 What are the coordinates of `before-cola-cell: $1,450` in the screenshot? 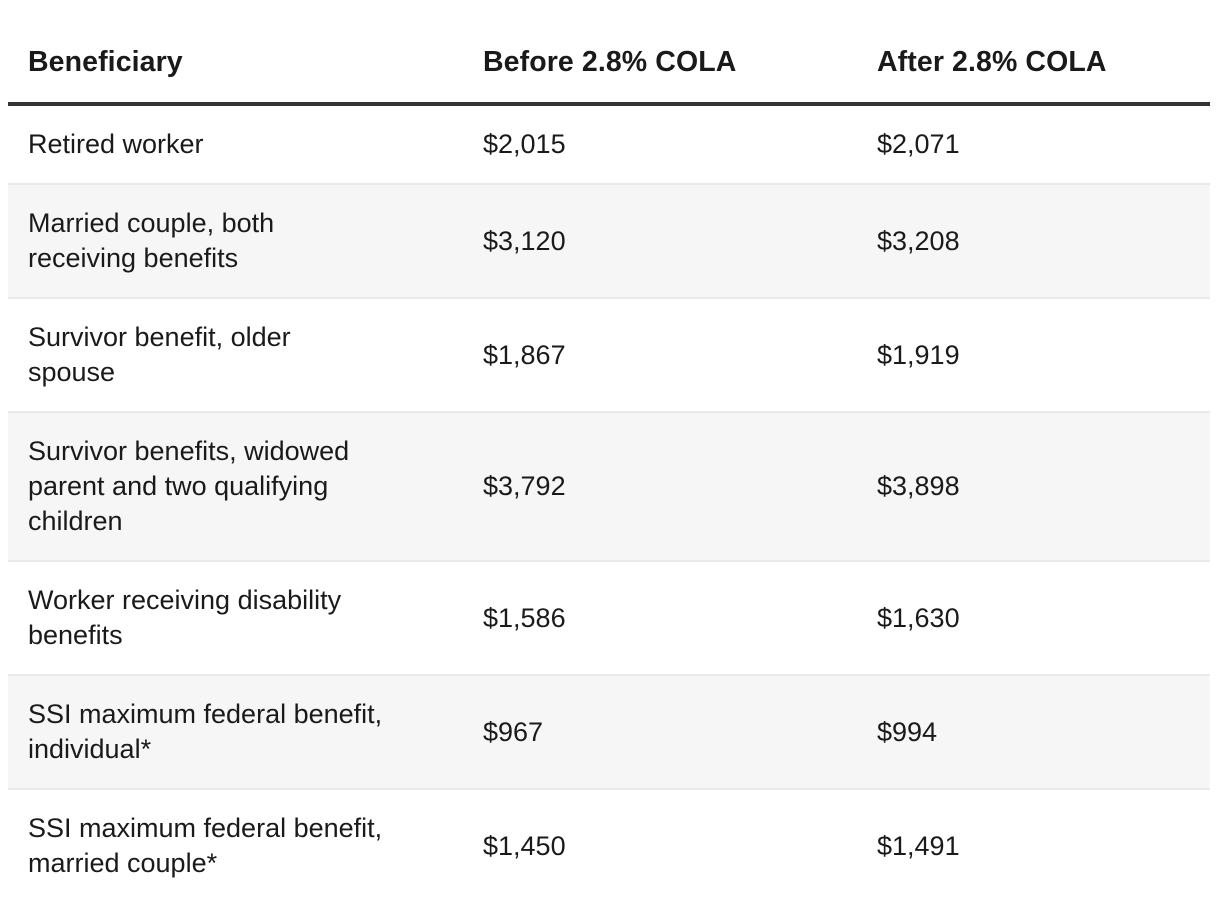 It's located at (524, 845).